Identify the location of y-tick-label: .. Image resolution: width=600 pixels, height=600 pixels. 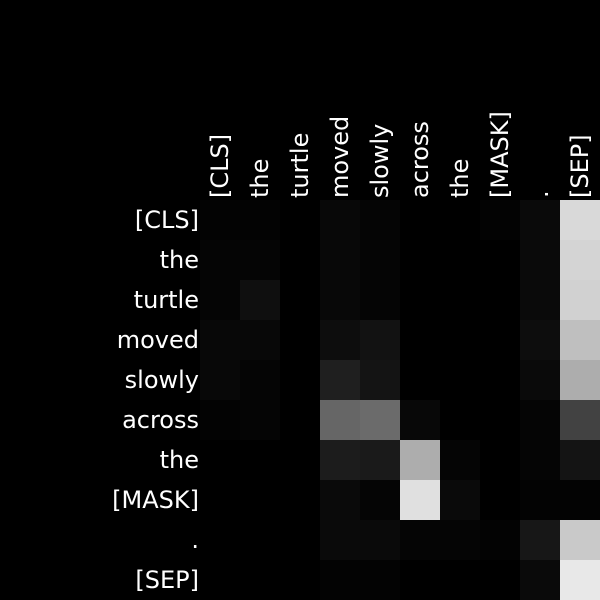
(195, 540).